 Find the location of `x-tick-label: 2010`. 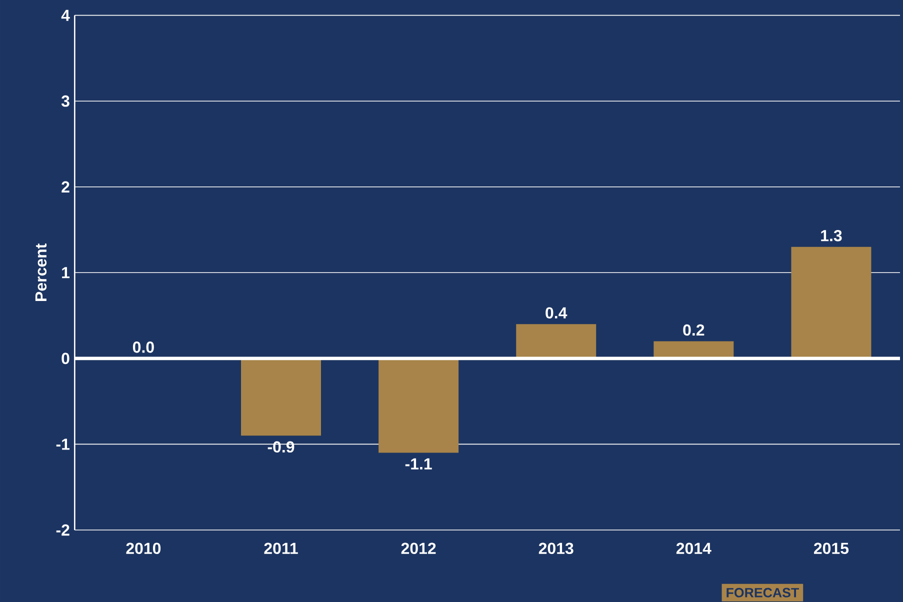

x-tick-label: 2010 is located at coordinates (143, 548).